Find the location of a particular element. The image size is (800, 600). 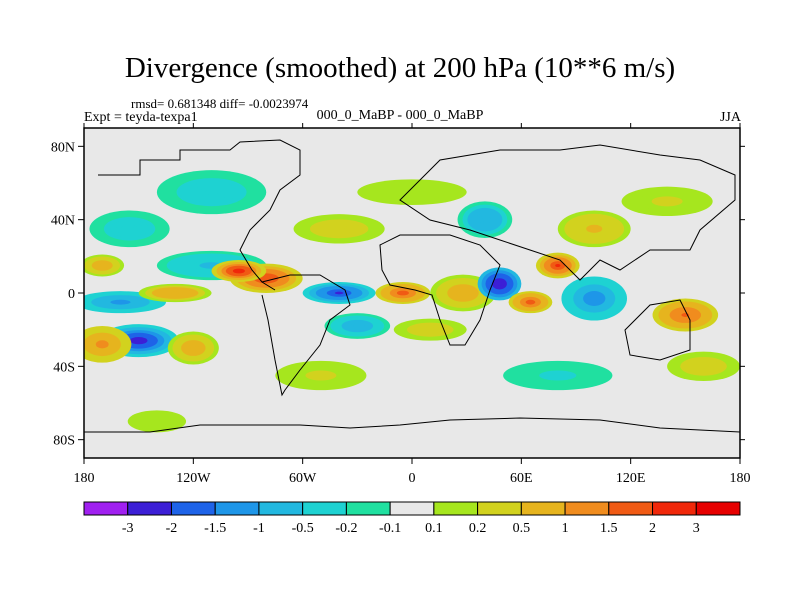

coastline-africa is located at coordinates (440, 290).